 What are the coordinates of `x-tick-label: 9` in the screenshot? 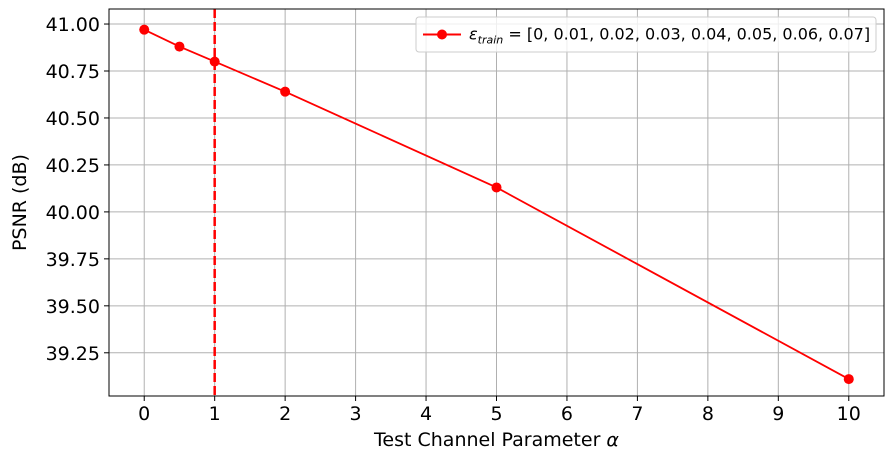 It's located at (778, 414).